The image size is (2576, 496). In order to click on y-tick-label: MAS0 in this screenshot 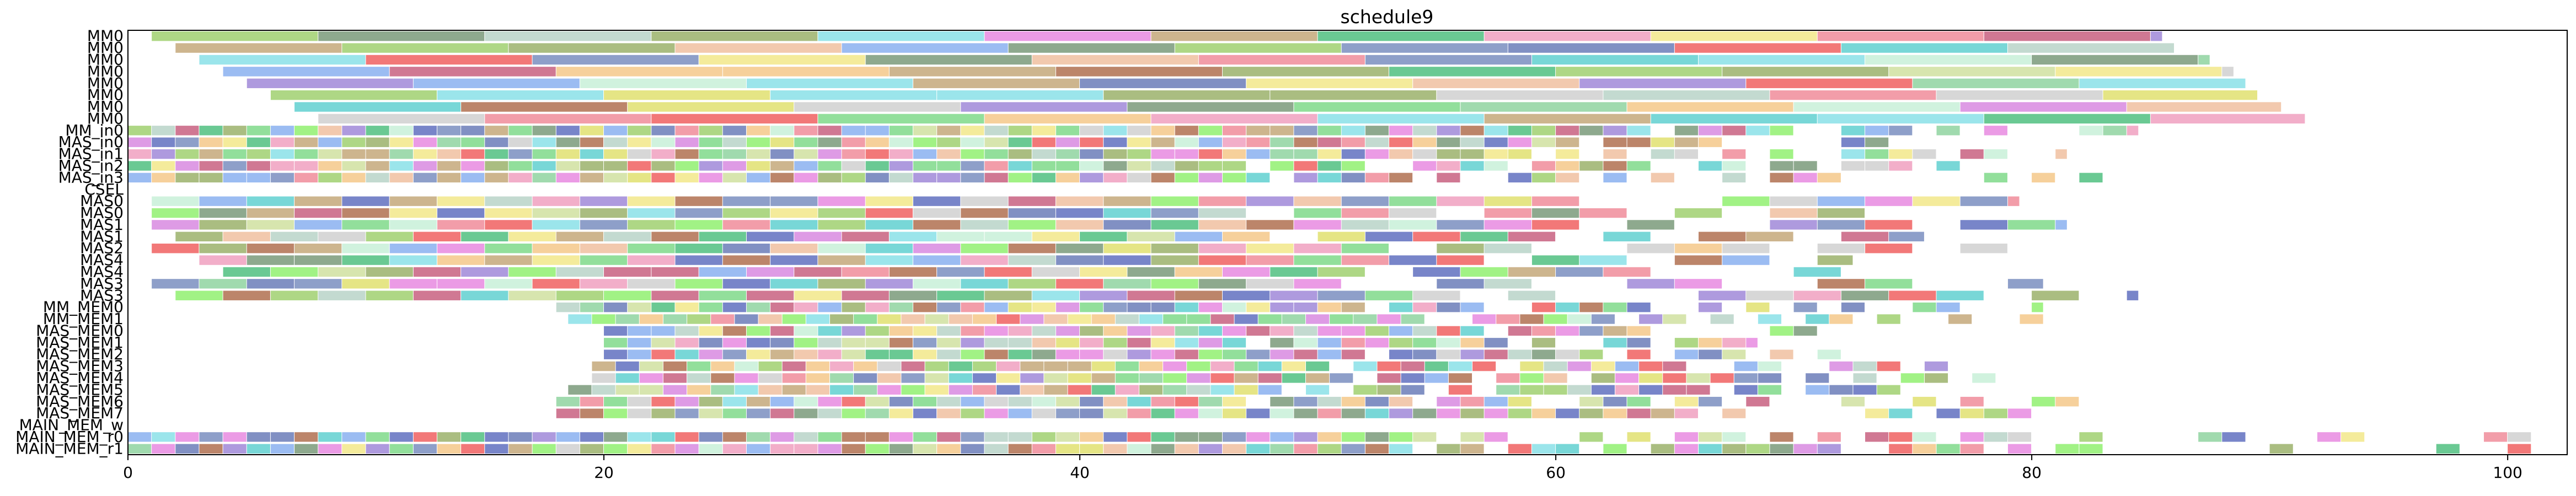, I will do `click(102, 201)`.